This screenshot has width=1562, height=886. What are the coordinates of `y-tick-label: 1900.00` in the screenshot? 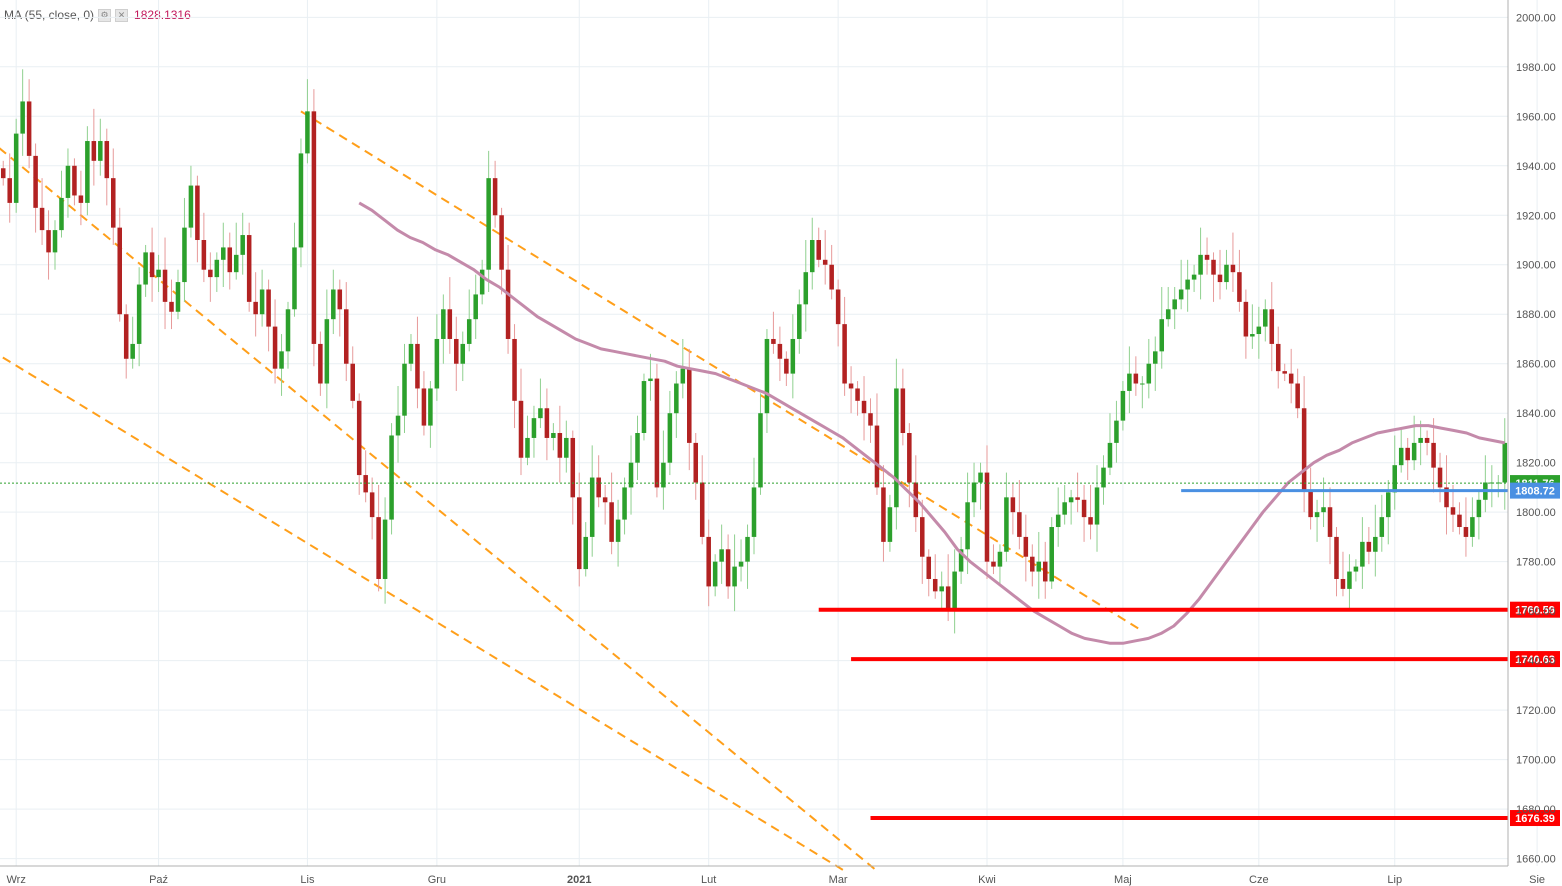 It's located at (1536, 266).